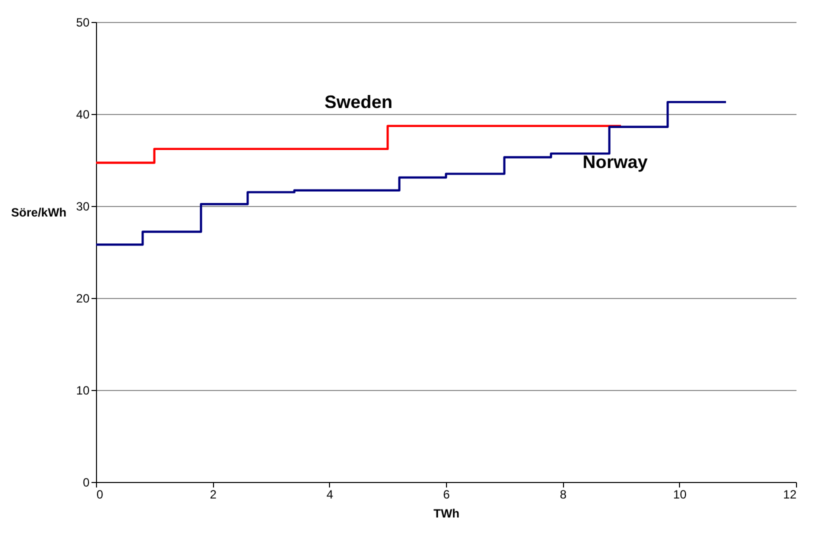 The height and width of the screenshot is (545, 824). I want to click on y-axis-title: Söre/kWh, so click(38, 213).